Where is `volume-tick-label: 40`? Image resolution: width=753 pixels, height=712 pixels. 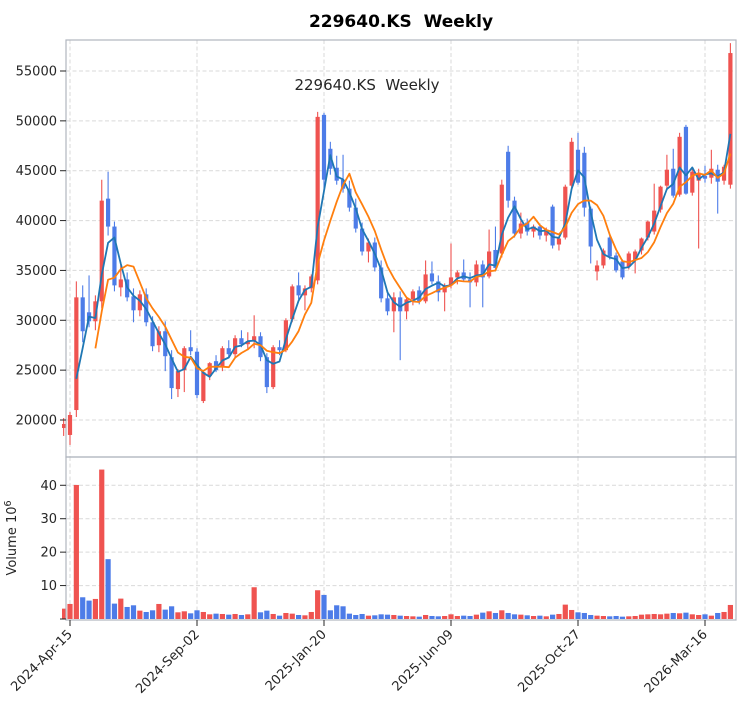 volume-tick-label: 40 is located at coordinates (48, 486).